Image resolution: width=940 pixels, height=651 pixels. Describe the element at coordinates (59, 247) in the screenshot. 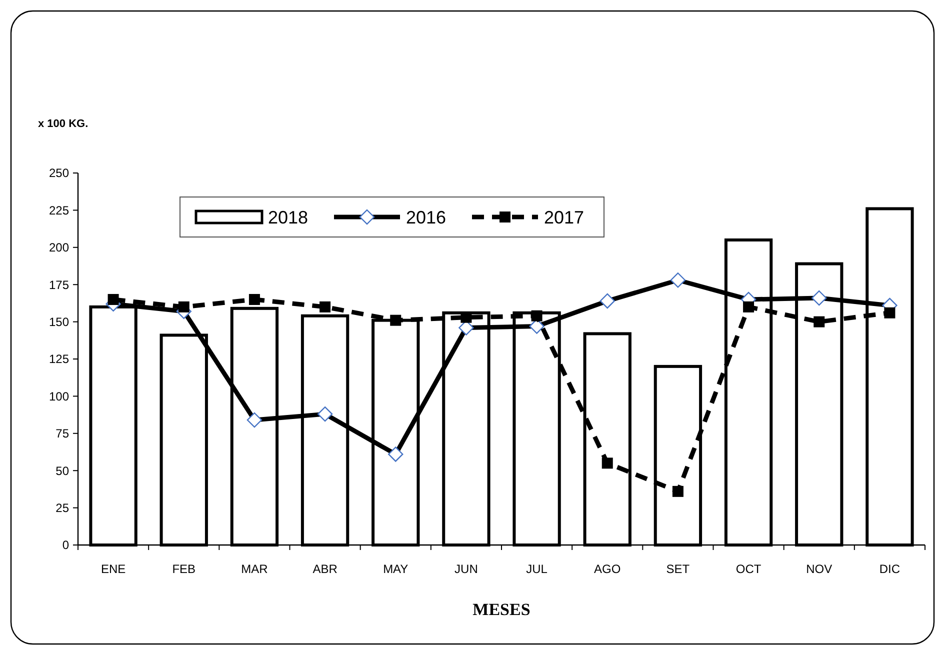

I see `y-tick-label: 200` at that location.